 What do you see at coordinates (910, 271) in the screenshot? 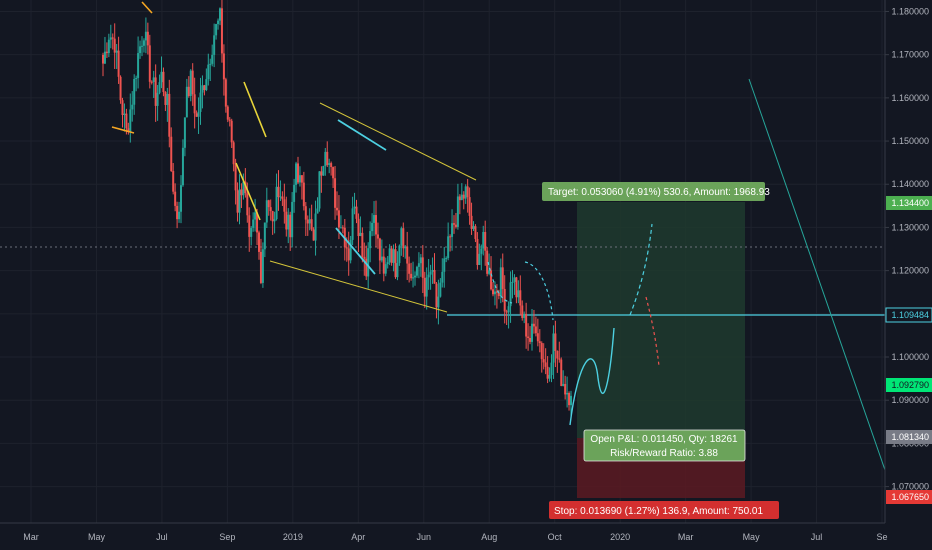
I see `ytick-label-6: 1.120000` at bounding box center [910, 271].